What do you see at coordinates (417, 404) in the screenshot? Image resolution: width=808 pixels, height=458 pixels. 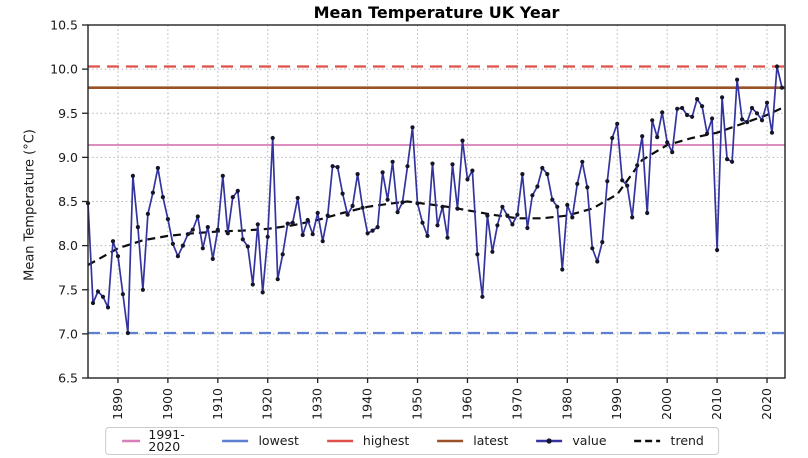 I see `x-tick-label: 1950` at bounding box center [417, 404].